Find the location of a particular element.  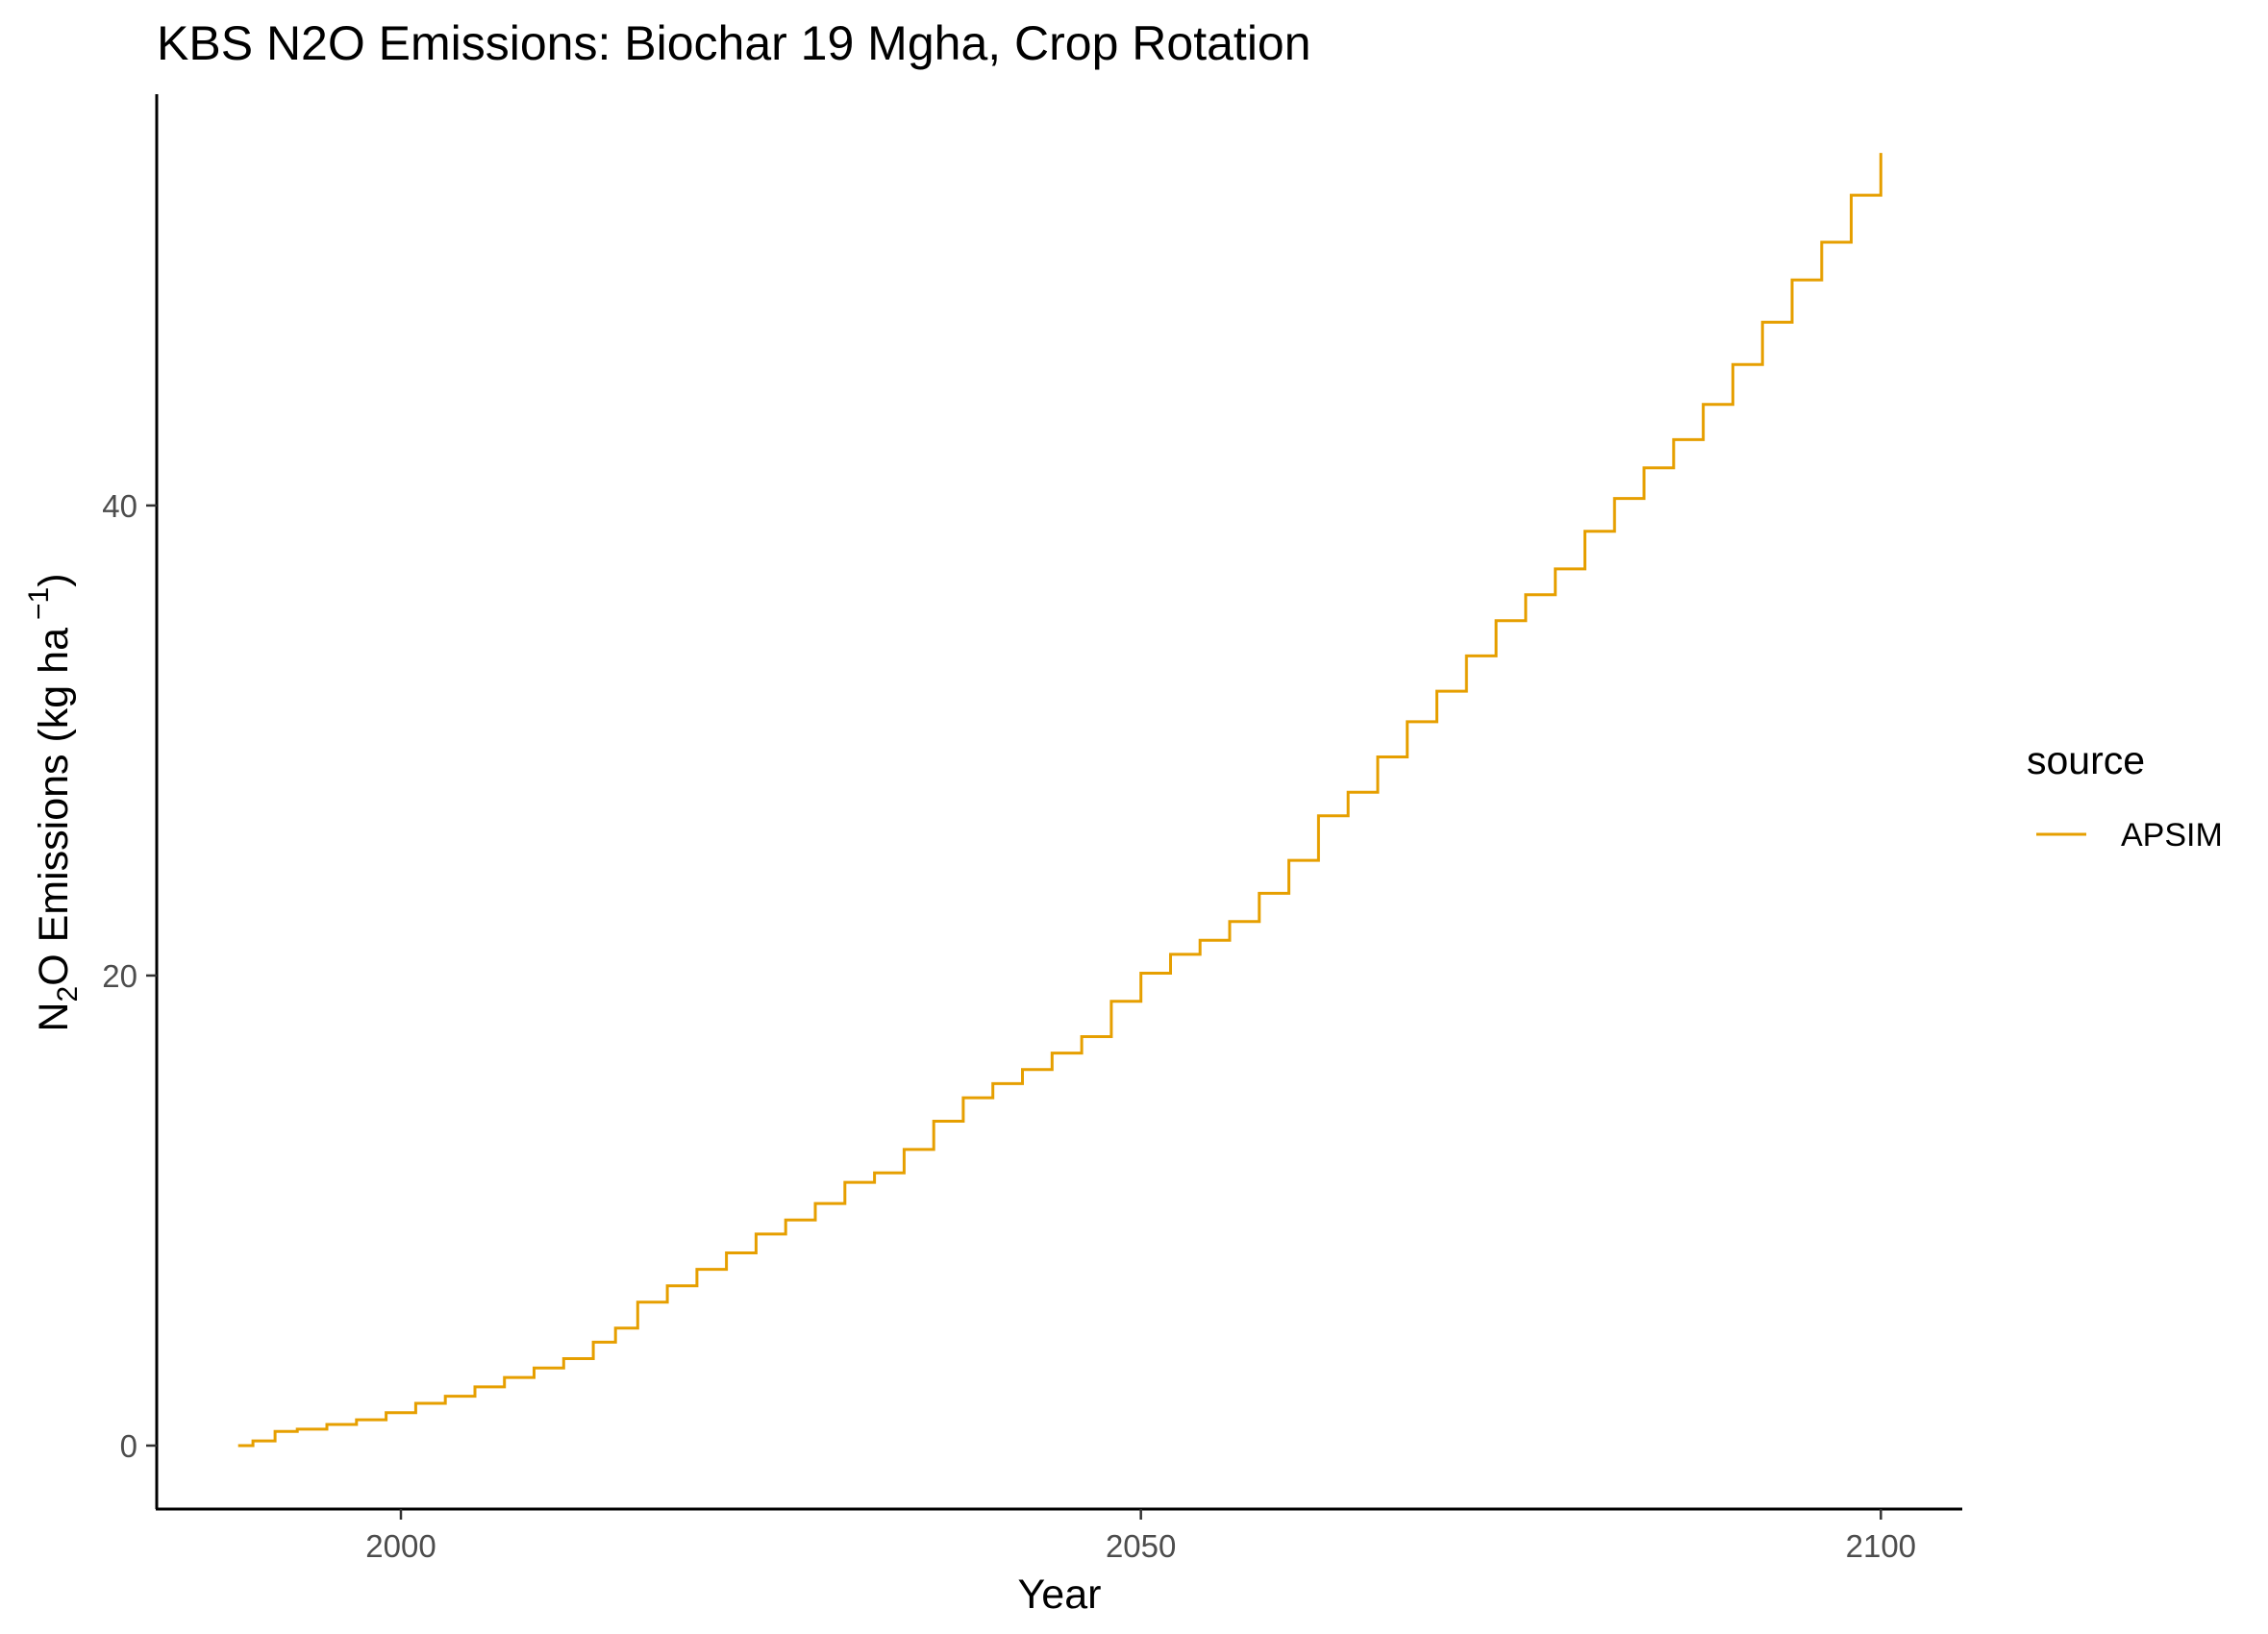

x-ticks: 2000 2050 2100 is located at coordinates (1140, 1536).